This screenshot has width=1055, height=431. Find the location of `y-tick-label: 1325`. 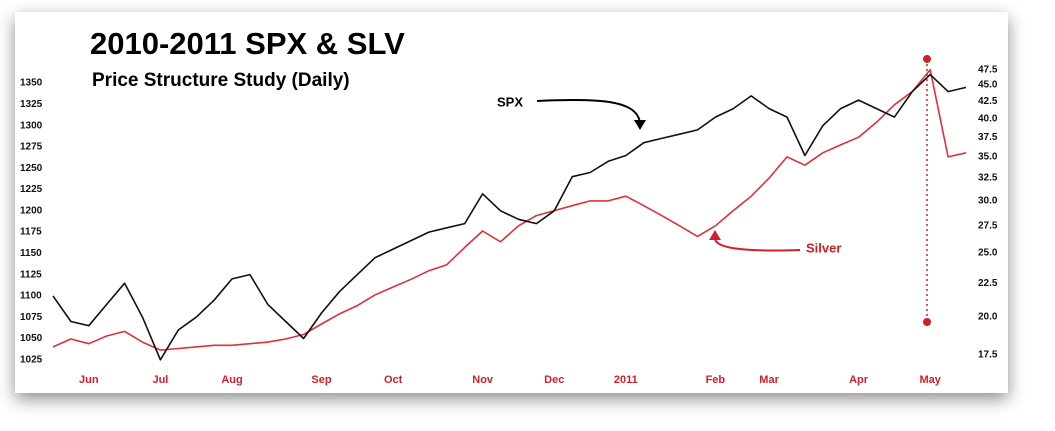

y-tick-label: 1325 is located at coordinates (31, 104).